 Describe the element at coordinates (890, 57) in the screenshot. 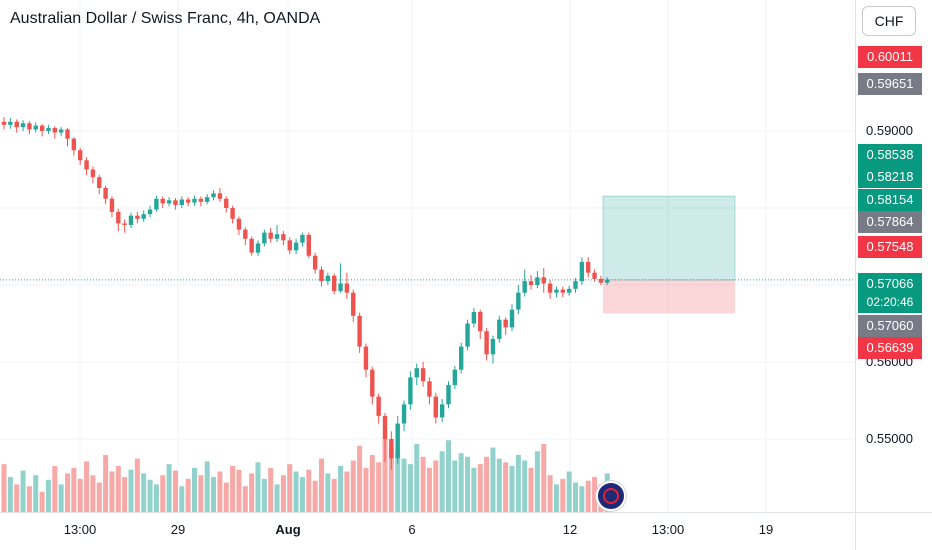

I see `price-tag: 0.60011` at that location.